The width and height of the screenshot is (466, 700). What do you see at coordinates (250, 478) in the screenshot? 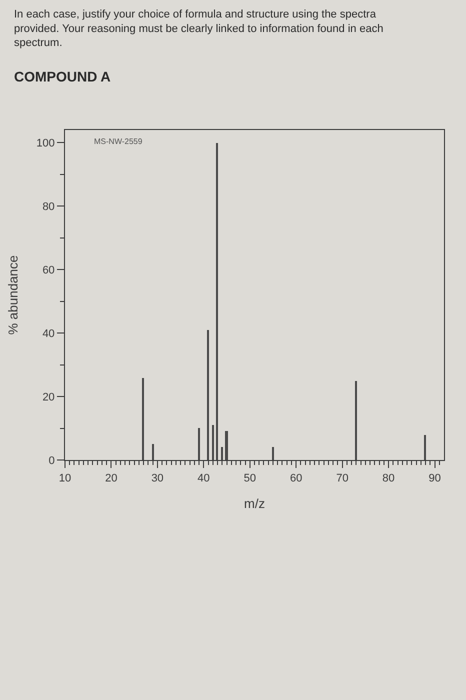
I see `x-tick-label: 50` at bounding box center [250, 478].